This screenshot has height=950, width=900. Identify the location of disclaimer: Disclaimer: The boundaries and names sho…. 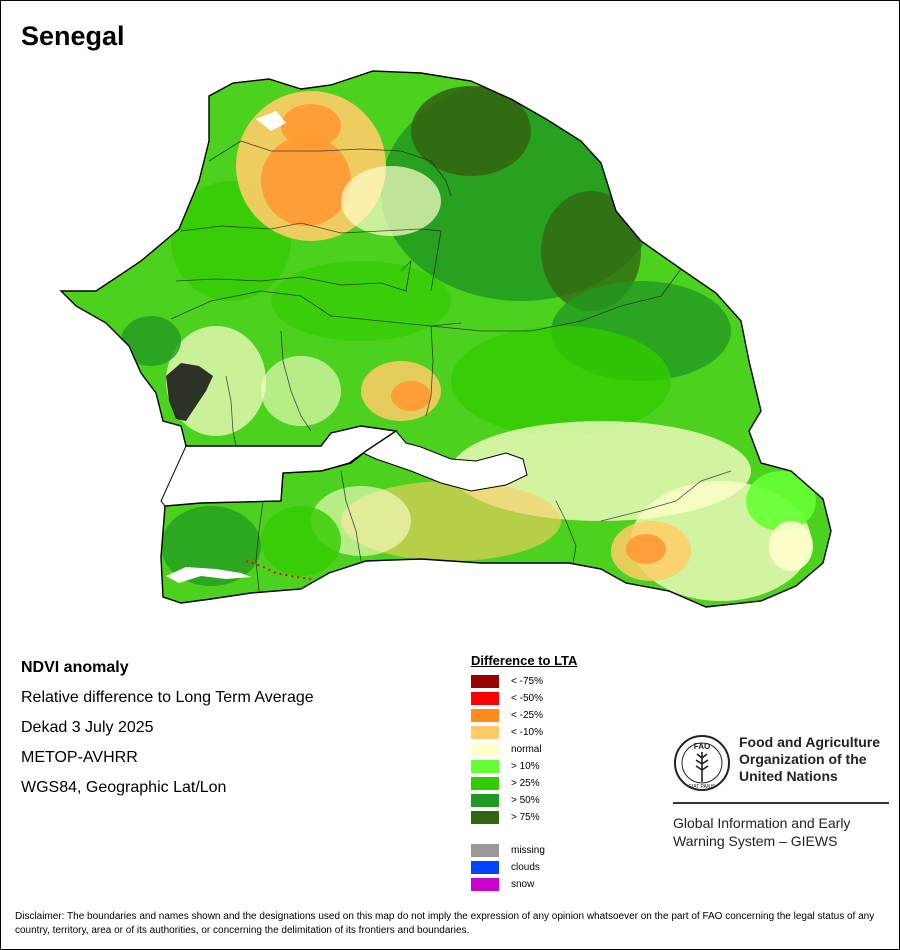
(445, 923).